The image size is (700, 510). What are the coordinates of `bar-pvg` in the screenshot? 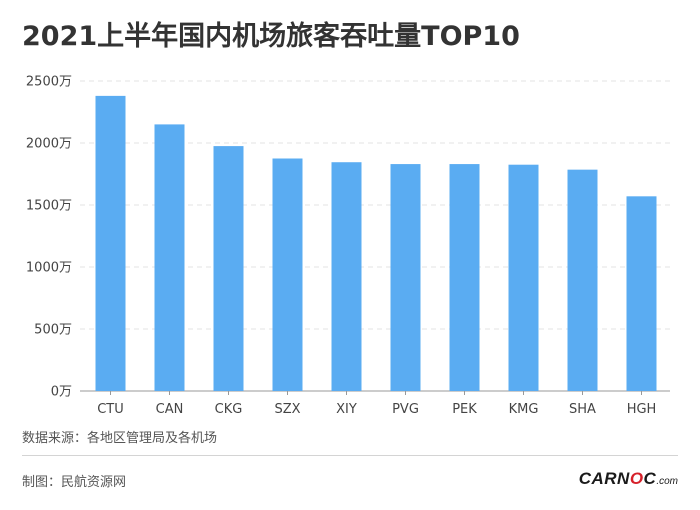 It's located at (405, 277).